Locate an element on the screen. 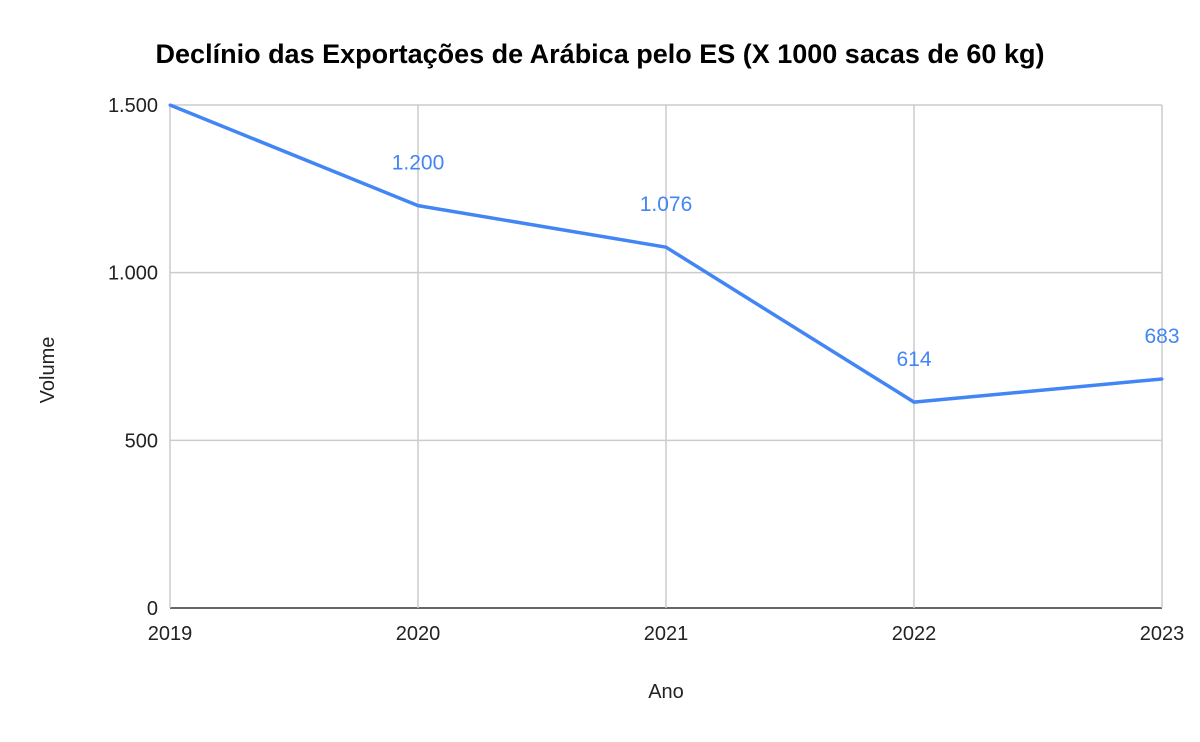 This screenshot has height=742, width=1200. data-label: 683 is located at coordinates (1161, 336).